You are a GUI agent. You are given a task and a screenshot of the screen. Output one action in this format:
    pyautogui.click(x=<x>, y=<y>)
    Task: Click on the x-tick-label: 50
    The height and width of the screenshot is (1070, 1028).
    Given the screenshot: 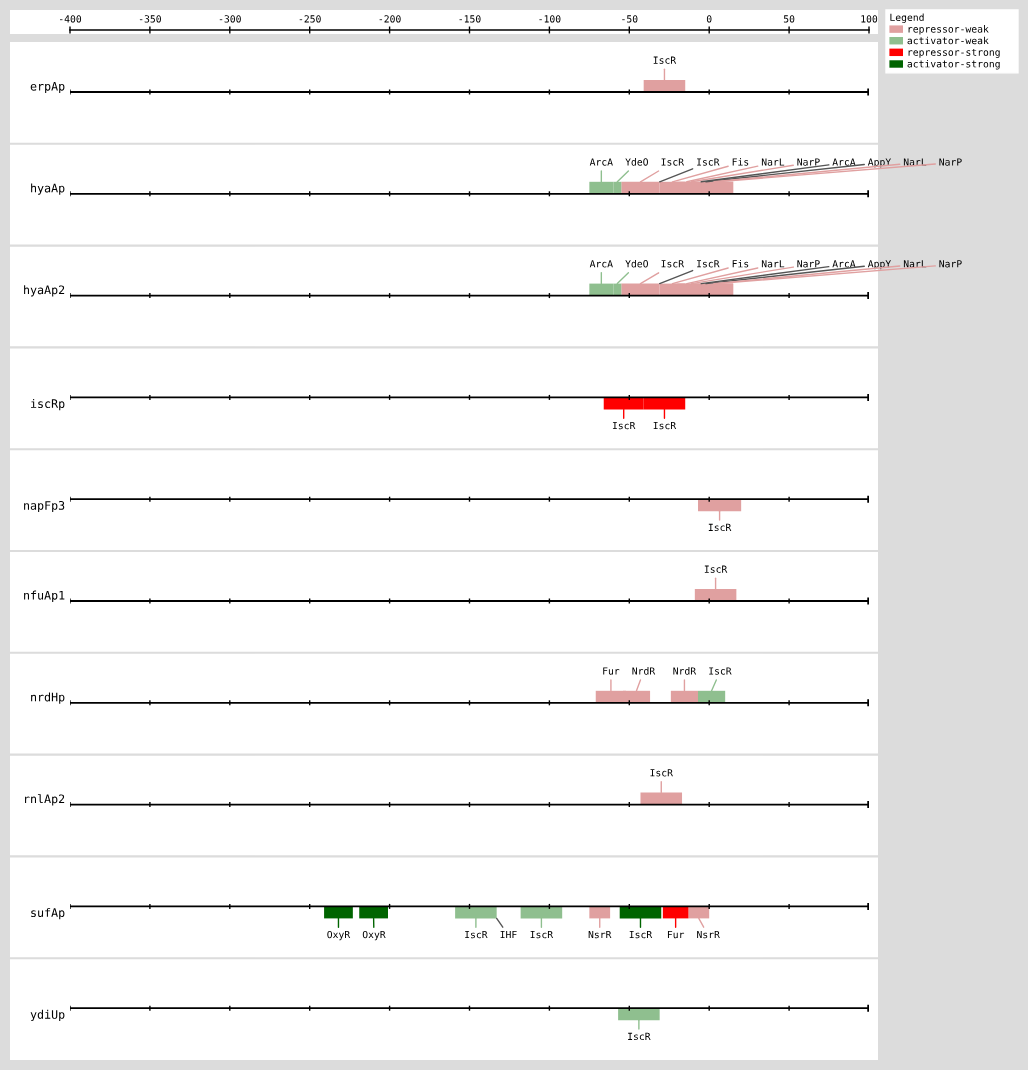 What is the action you would take?
    pyautogui.click(x=789, y=19)
    